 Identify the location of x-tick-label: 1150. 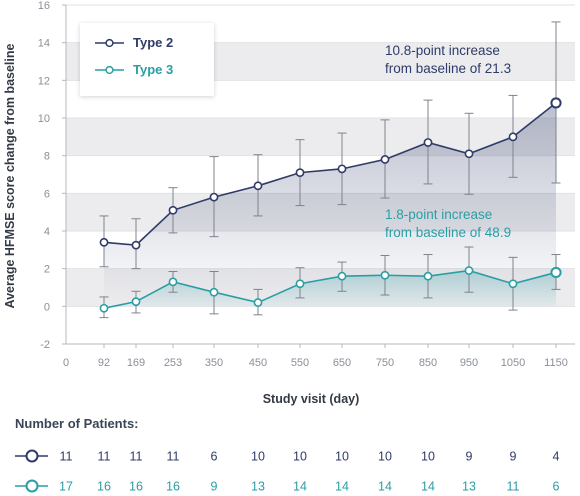
(556, 363).